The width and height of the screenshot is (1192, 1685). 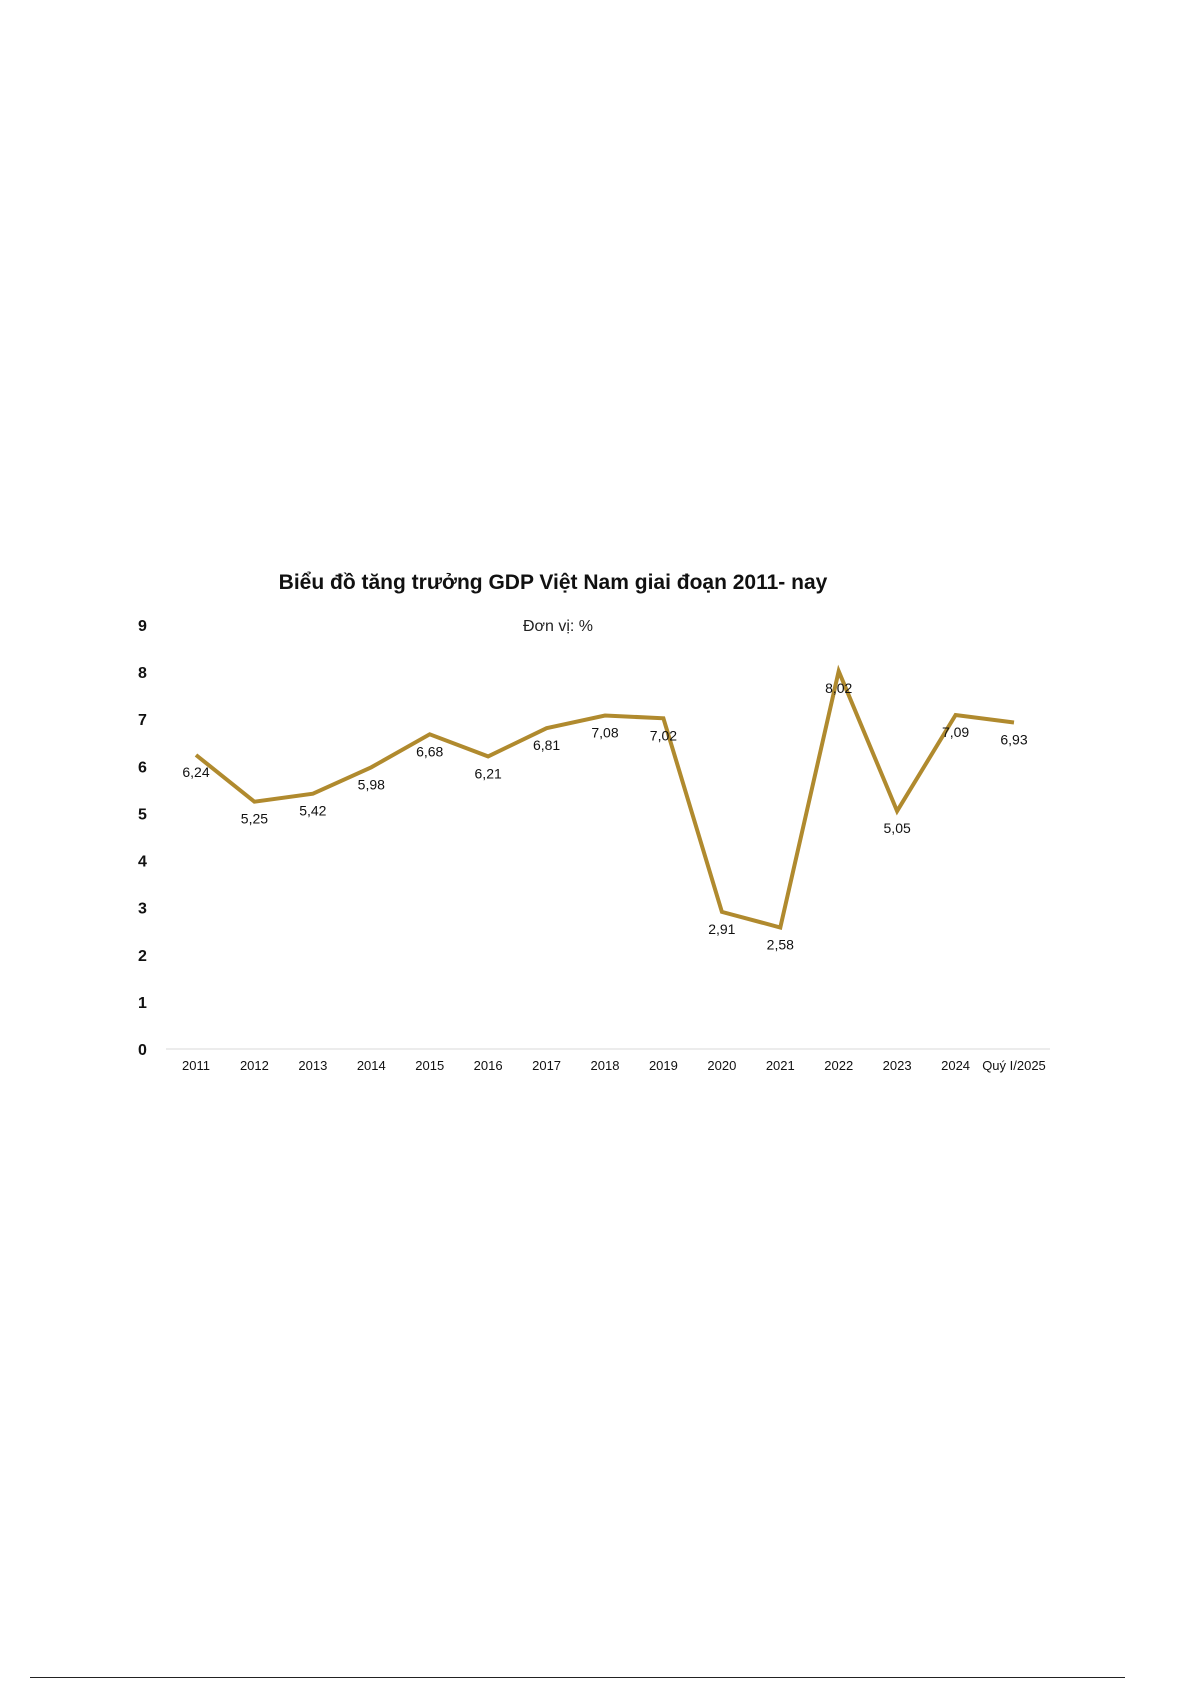 What do you see at coordinates (546, 1065) in the screenshot?
I see `x-tick-label: 2017` at bounding box center [546, 1065].